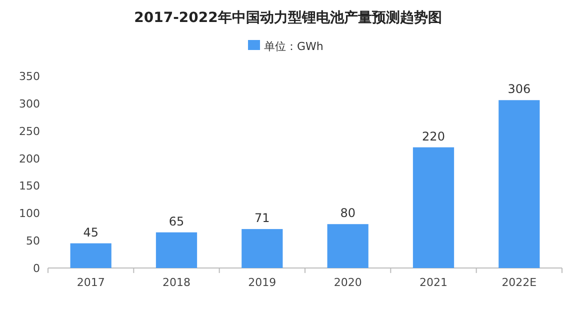 The image size is (576, 327). I want to click on data-label: 71, so click(262, 218).